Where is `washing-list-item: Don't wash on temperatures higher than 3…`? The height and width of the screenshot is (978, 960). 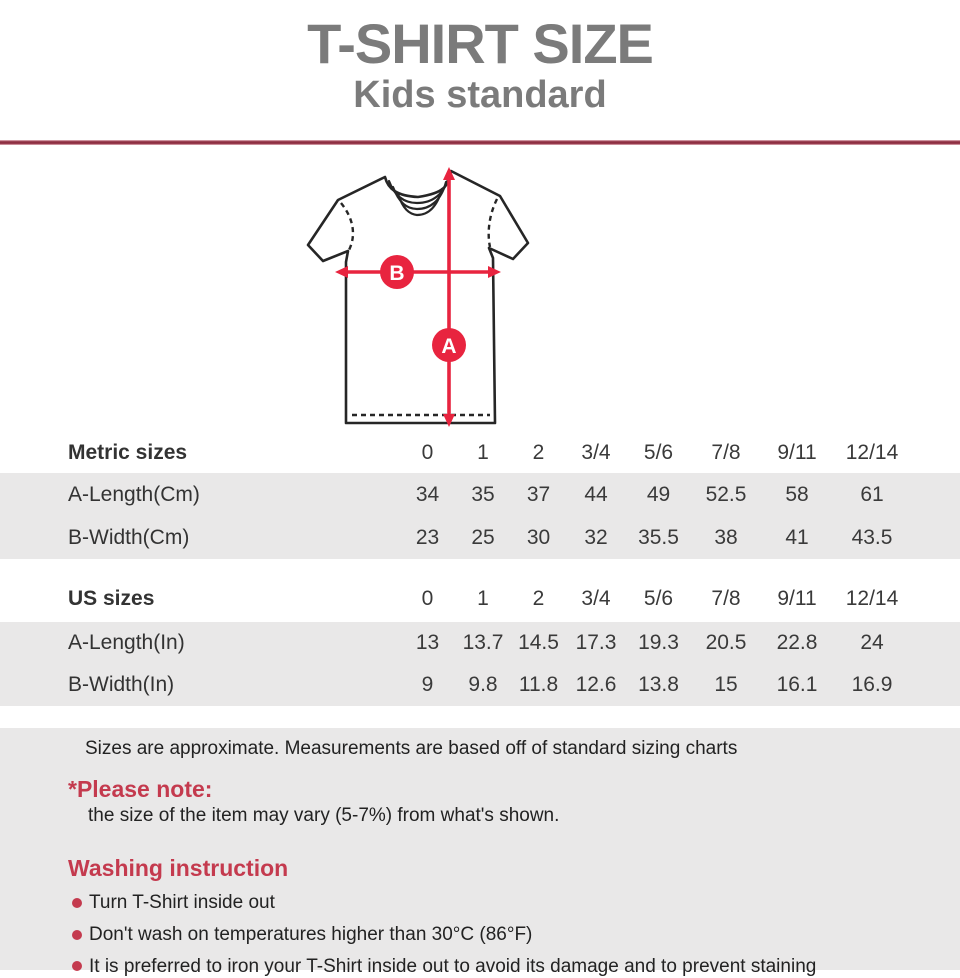
washing-list-item: Don't wash on temperatures higher than 3… is located at coordinates (516, 935).